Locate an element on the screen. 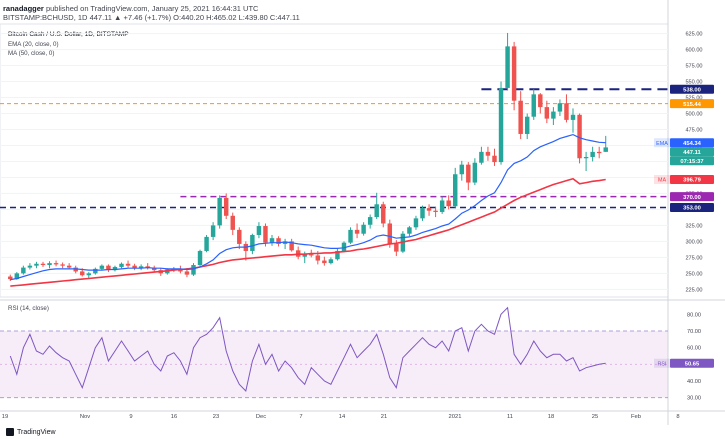 Image resolution: width=725 pixels, height=439 pixels. price-tick-label: 600.00 is located at coordinates (693, 51).